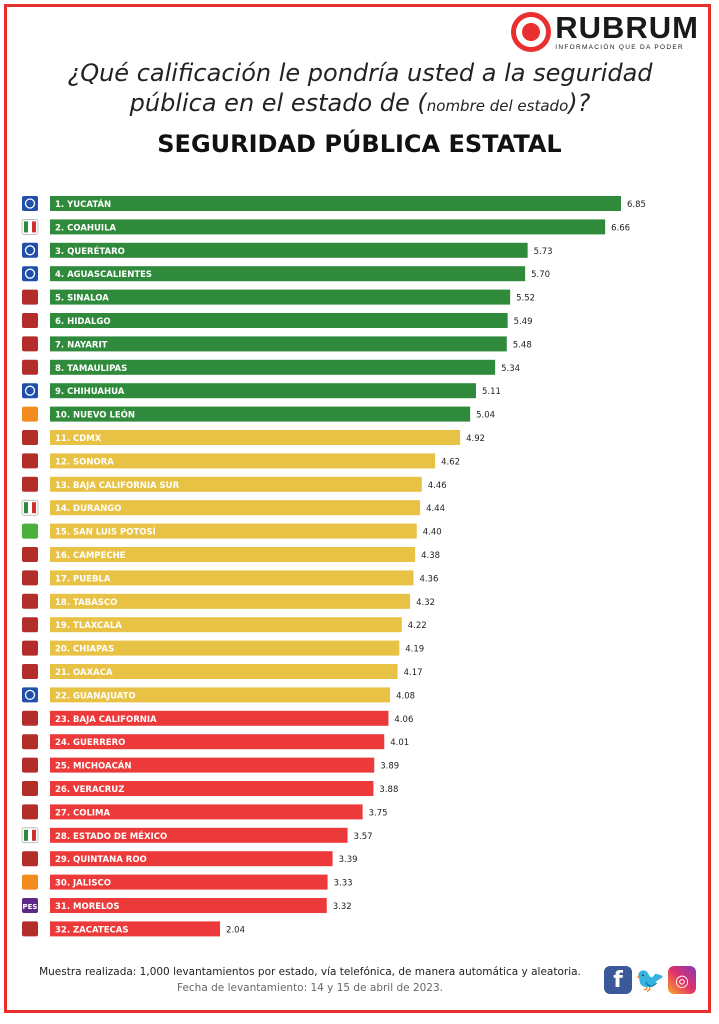  What do you see at coordinates (84, 650) in the screenshot?
I see `bar-category-label: 20. CHIAPAS` at bounding box center [84, 650].